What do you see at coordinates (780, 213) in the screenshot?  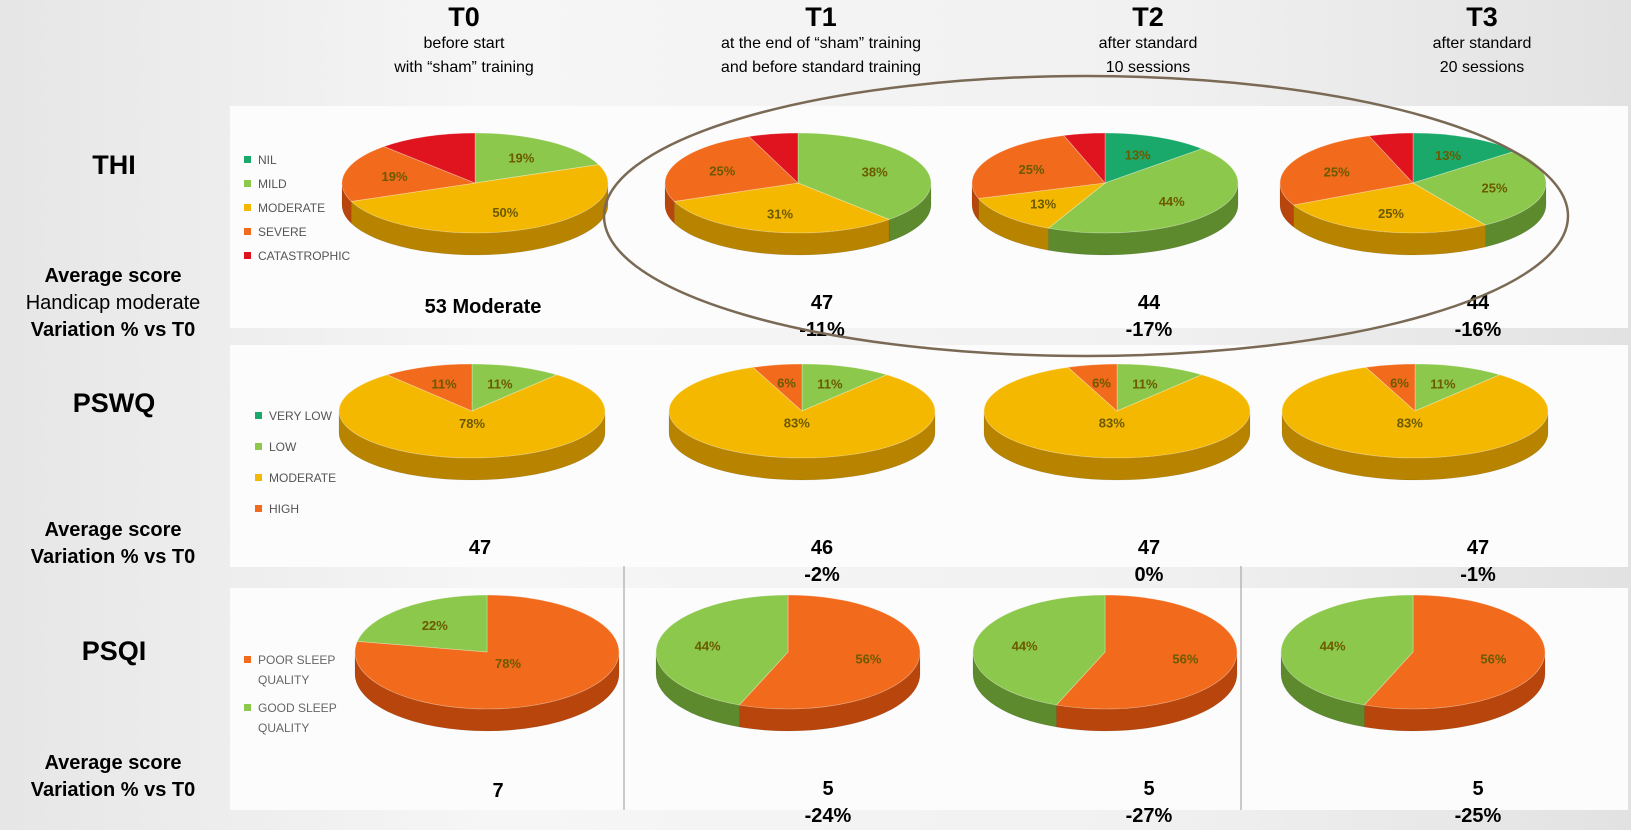 I see `pie-slice-label: 31%` at bounding box center [780, 213].